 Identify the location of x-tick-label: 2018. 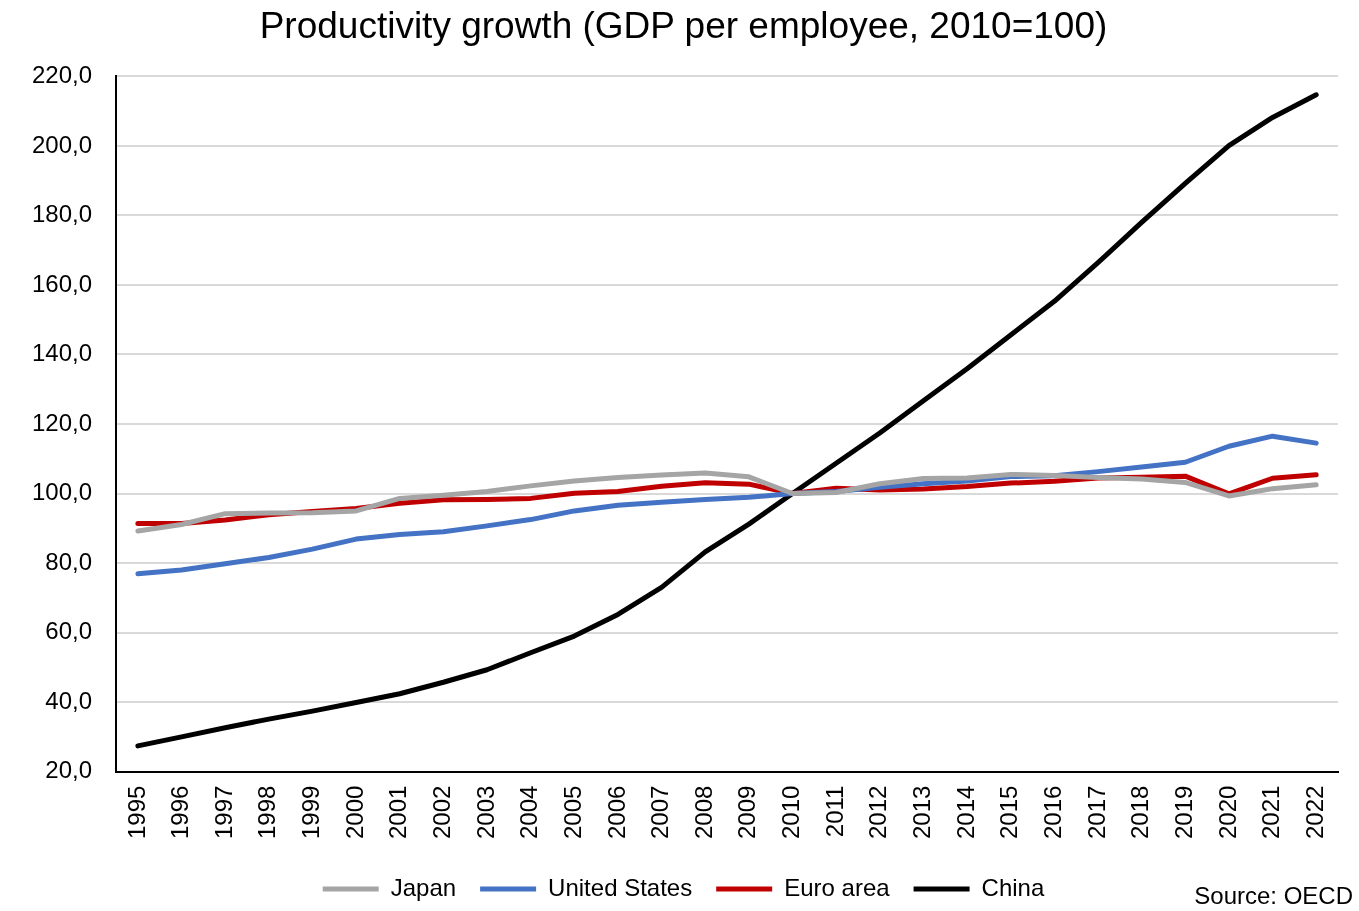
(1140, 812).